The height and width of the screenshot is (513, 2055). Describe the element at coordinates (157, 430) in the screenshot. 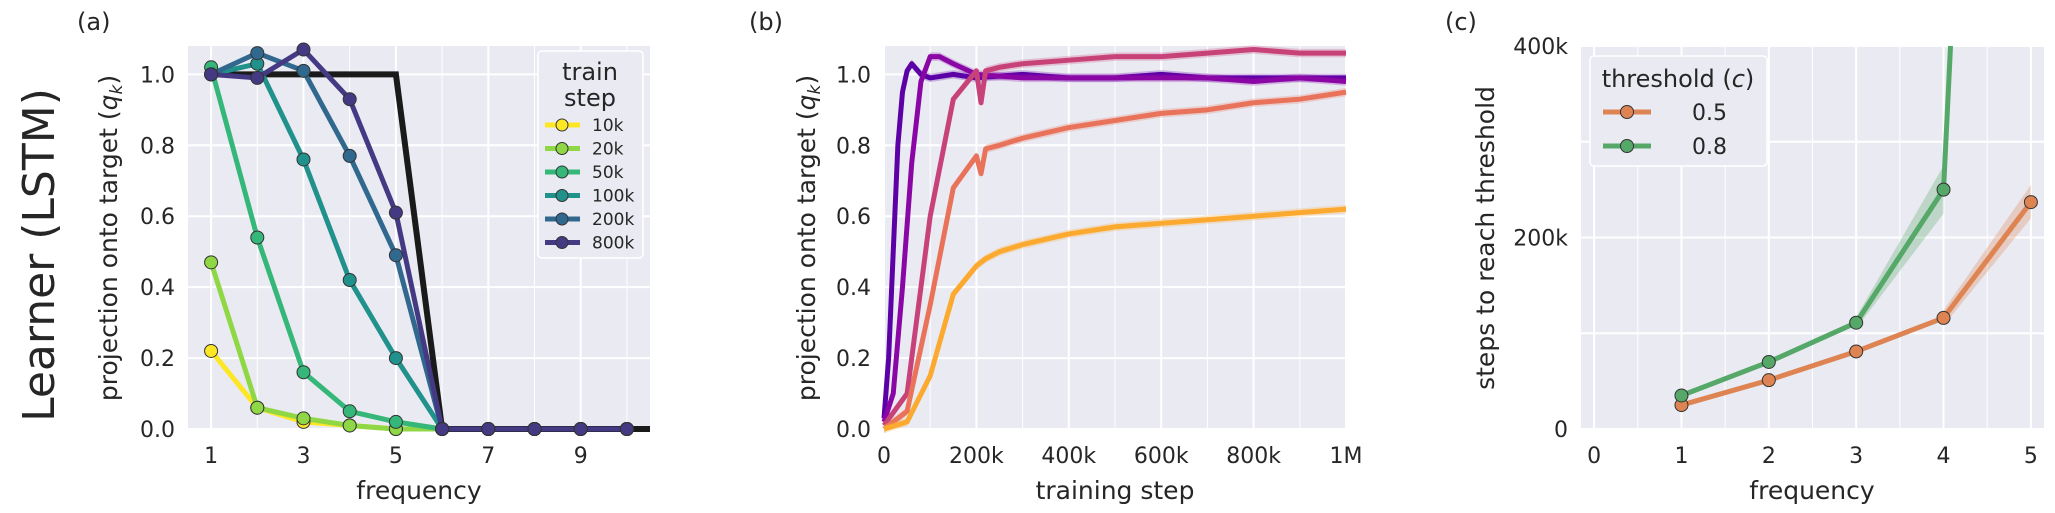

I see `y-tick-label-a: 0.0` at that location.